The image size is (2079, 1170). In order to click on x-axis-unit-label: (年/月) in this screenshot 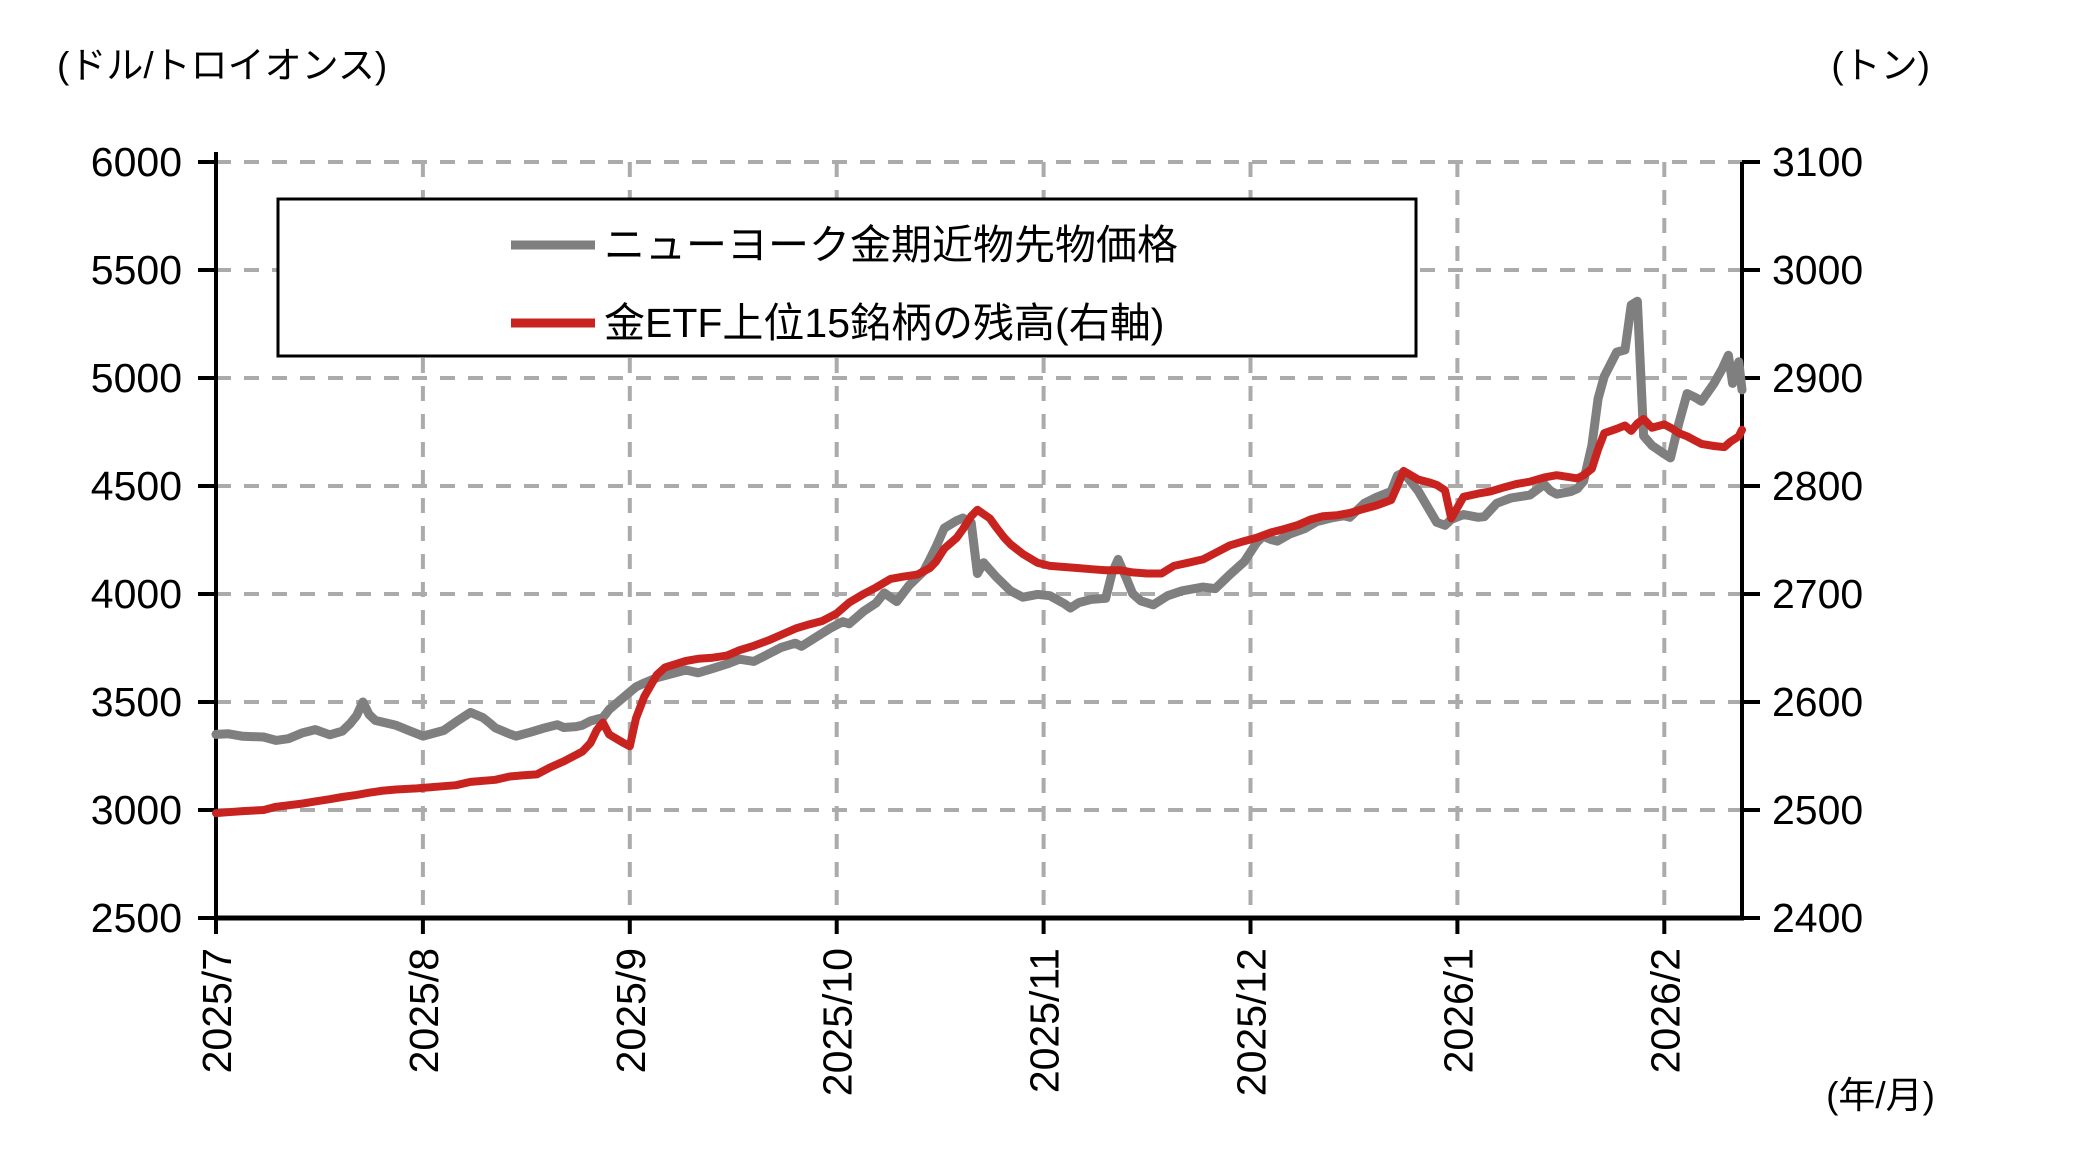, I will do `click(1880, 1095)`.